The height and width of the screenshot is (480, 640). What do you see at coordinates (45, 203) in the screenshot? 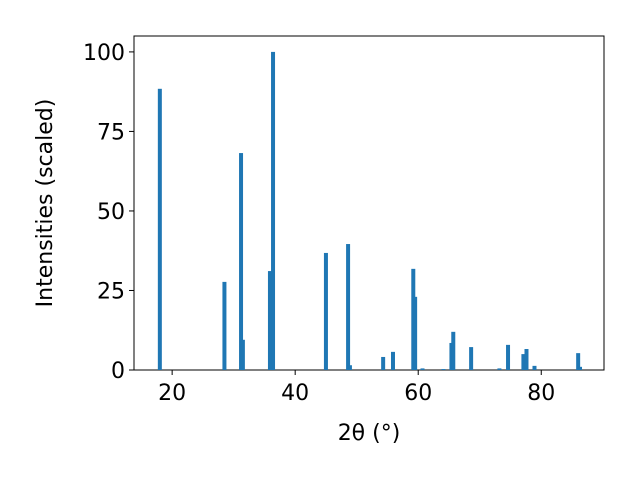
I see `y-axis-label: Intensities (scaled)` at bounding box center [45, 203].